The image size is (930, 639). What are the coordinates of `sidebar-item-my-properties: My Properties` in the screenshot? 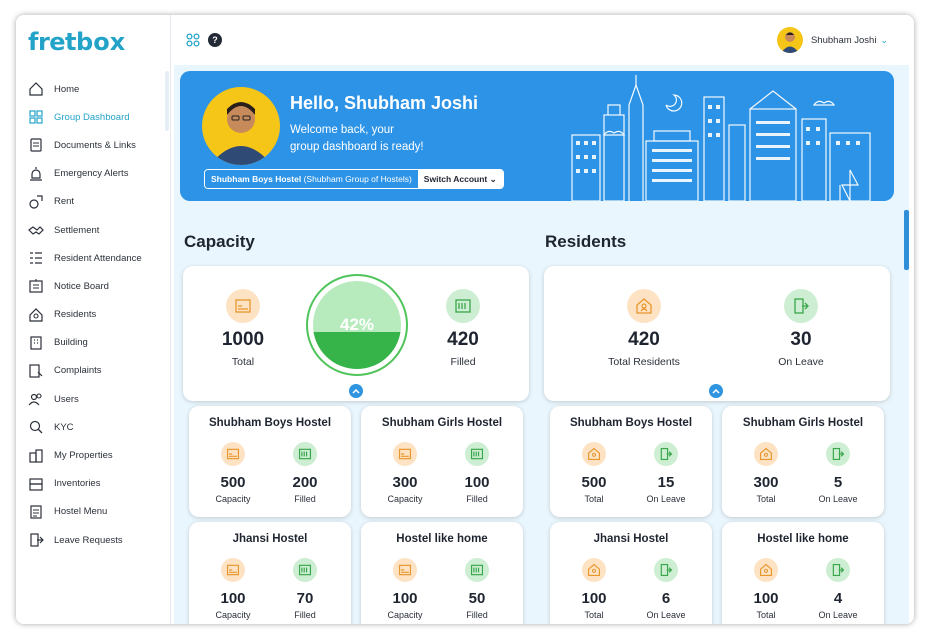 It's located at (93, 455).